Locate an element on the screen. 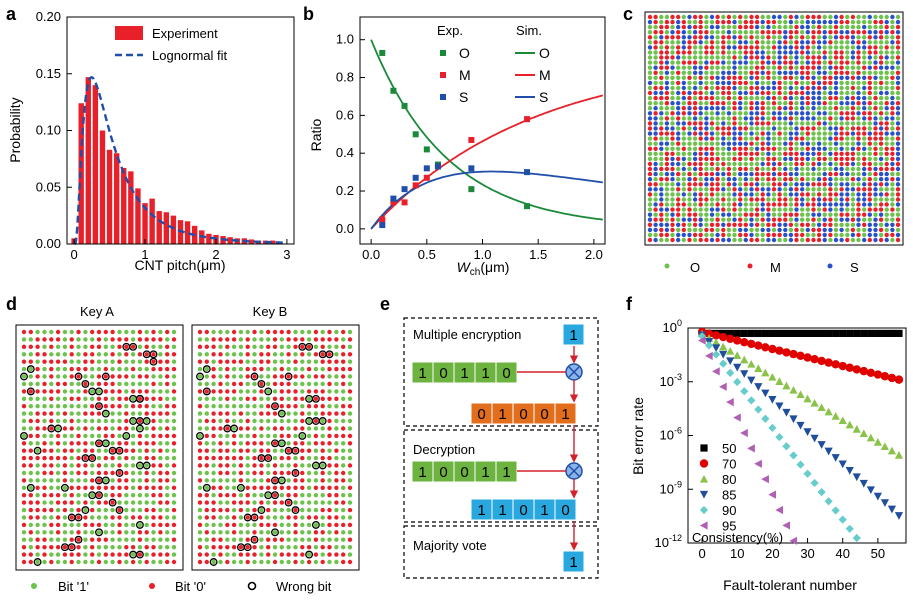  histogram-bar is located at coordinates (230, 240).